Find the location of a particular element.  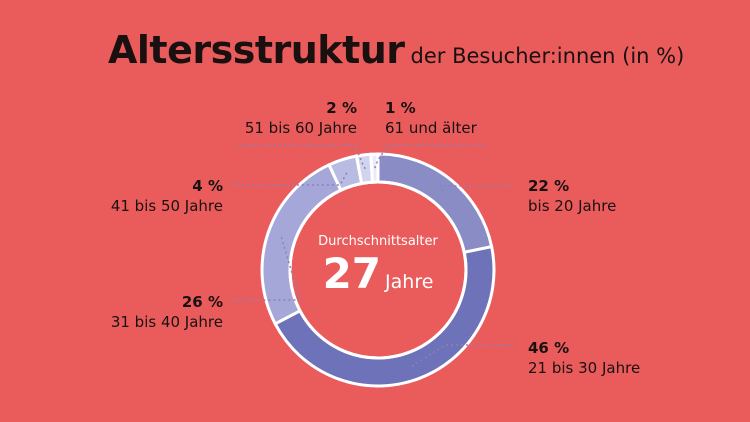

label-21-30: 46 % 21 bis 30 Jahre is located at coordinates (584, 358).